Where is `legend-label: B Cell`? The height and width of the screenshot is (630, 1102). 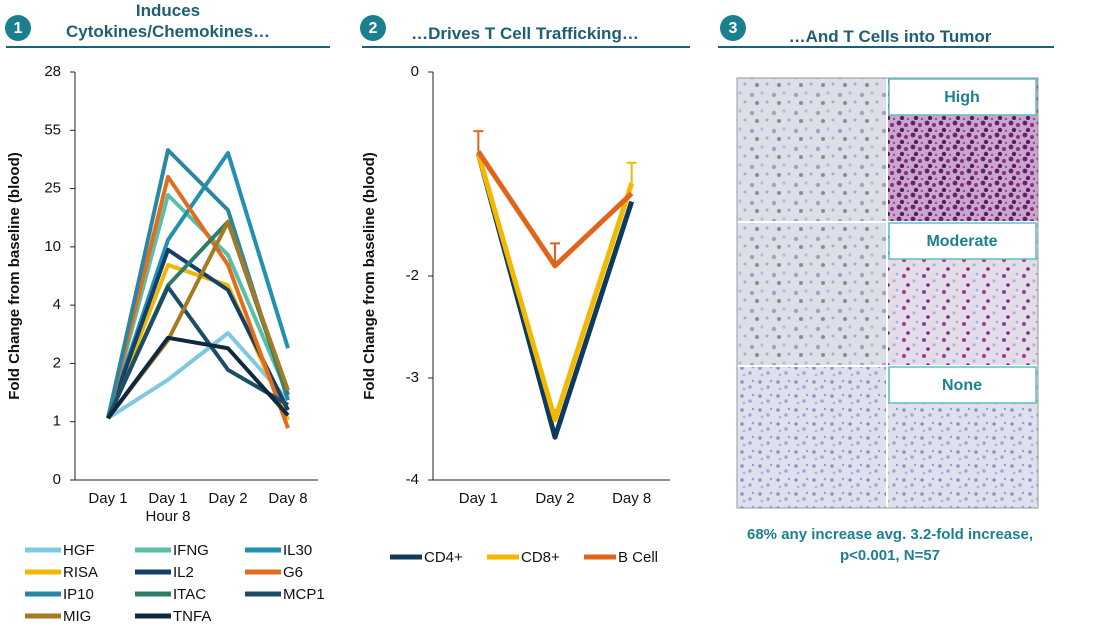
legend-label: B Cell is located at coordinates (638, 557).